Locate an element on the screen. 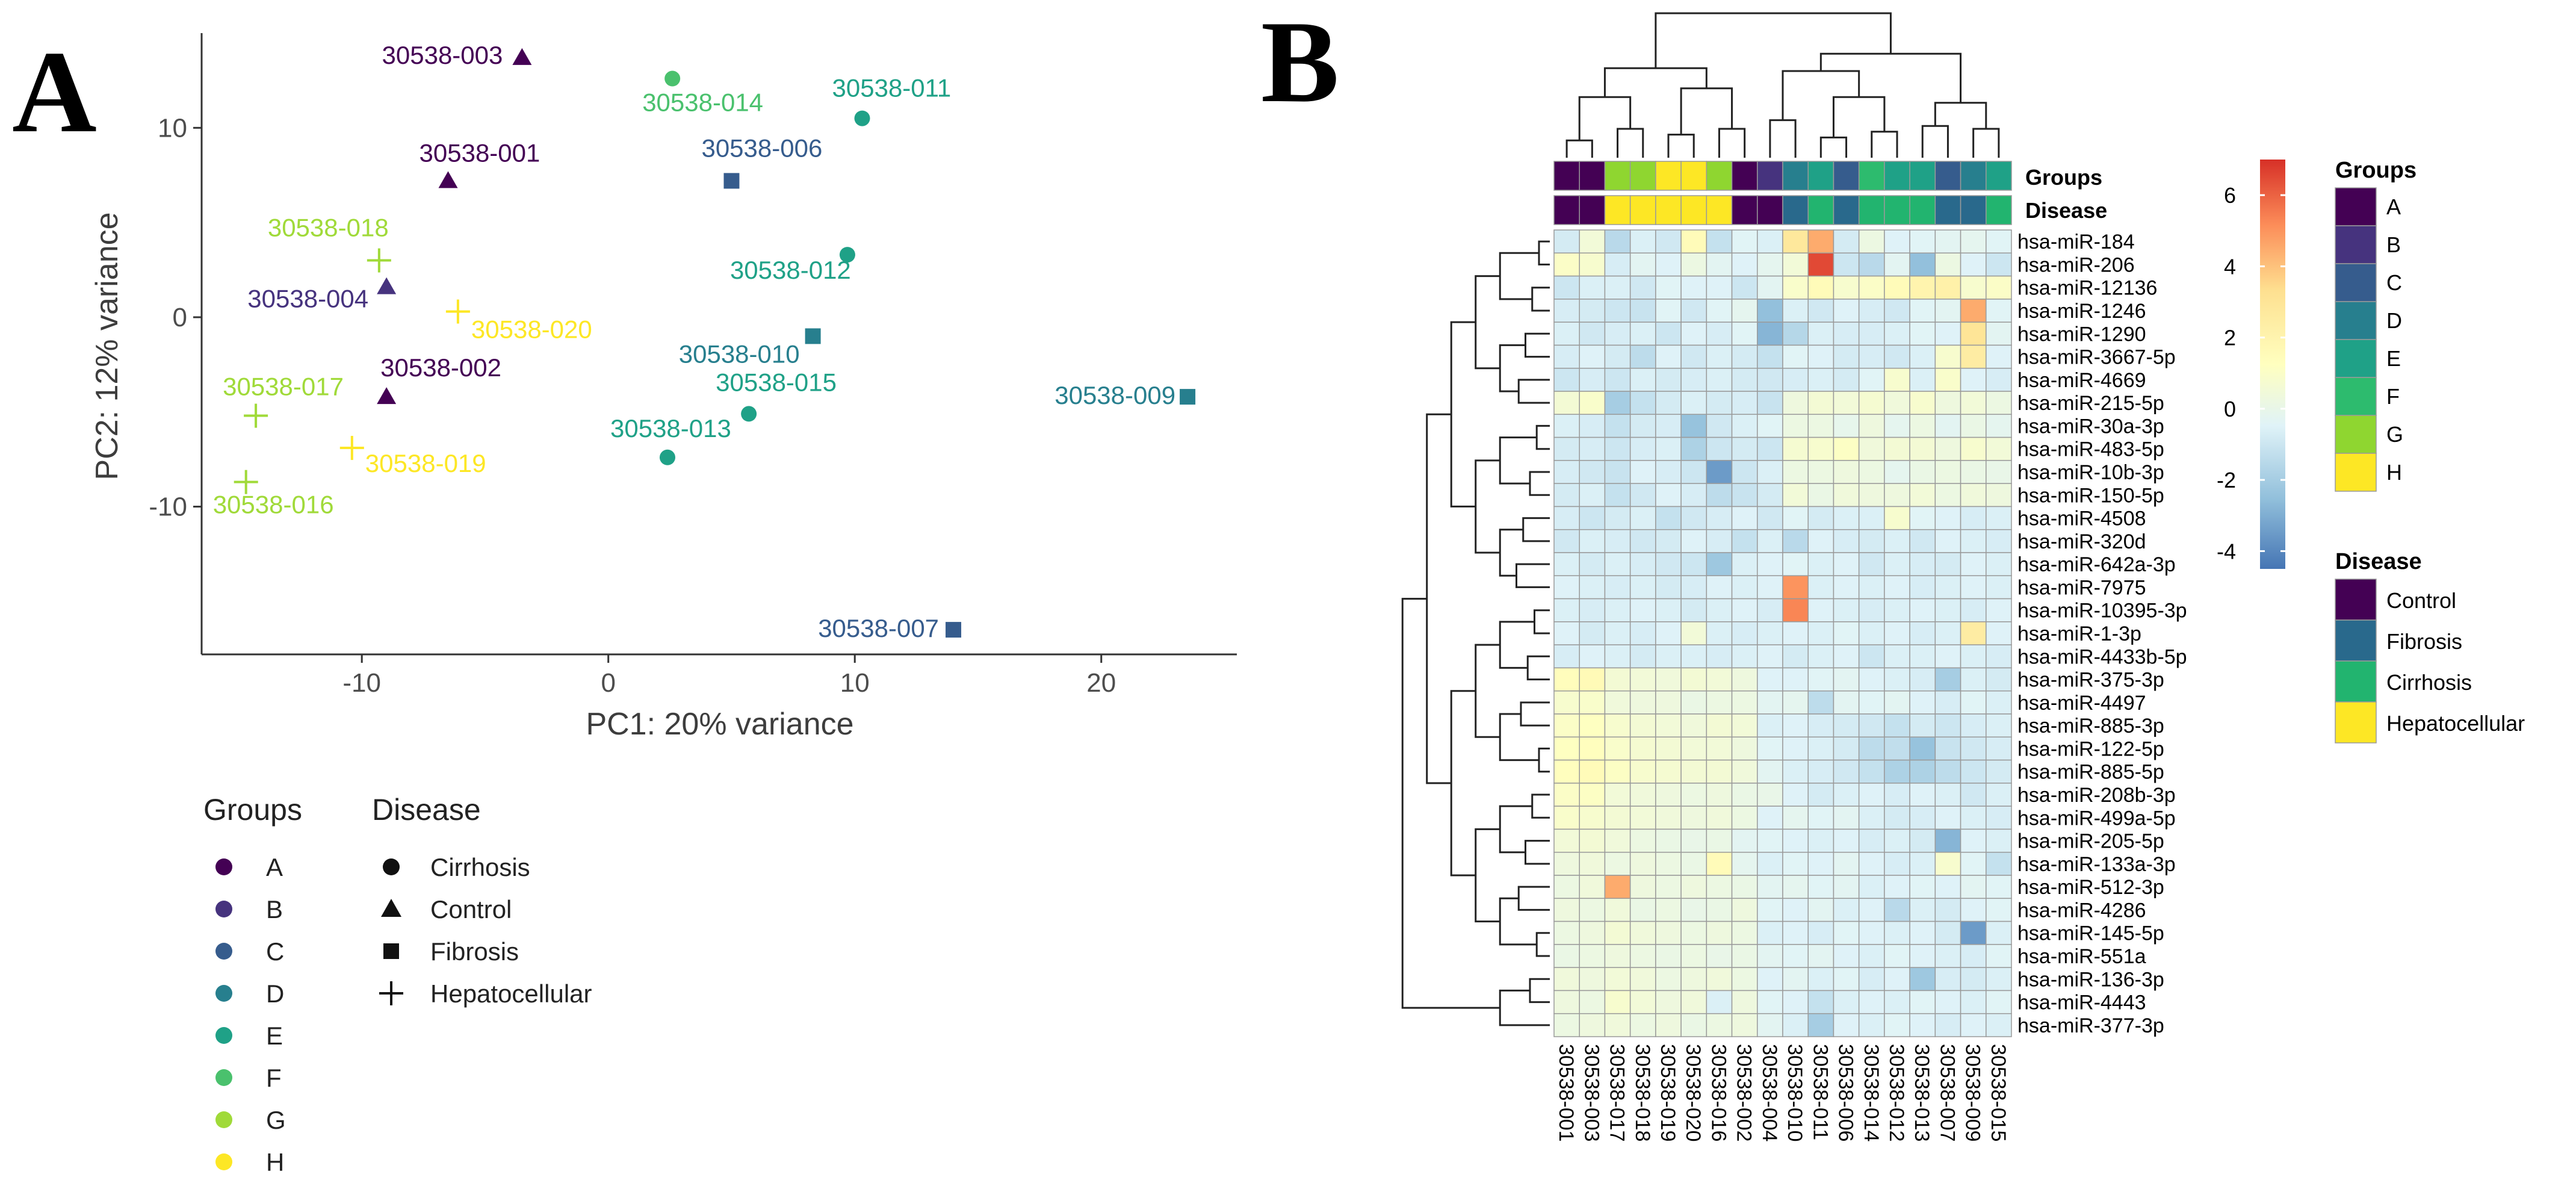 The height and width of the screenshot is (1198, 2576). row-label: hsa-miR-4669 is located at coordinates (2081, 381).